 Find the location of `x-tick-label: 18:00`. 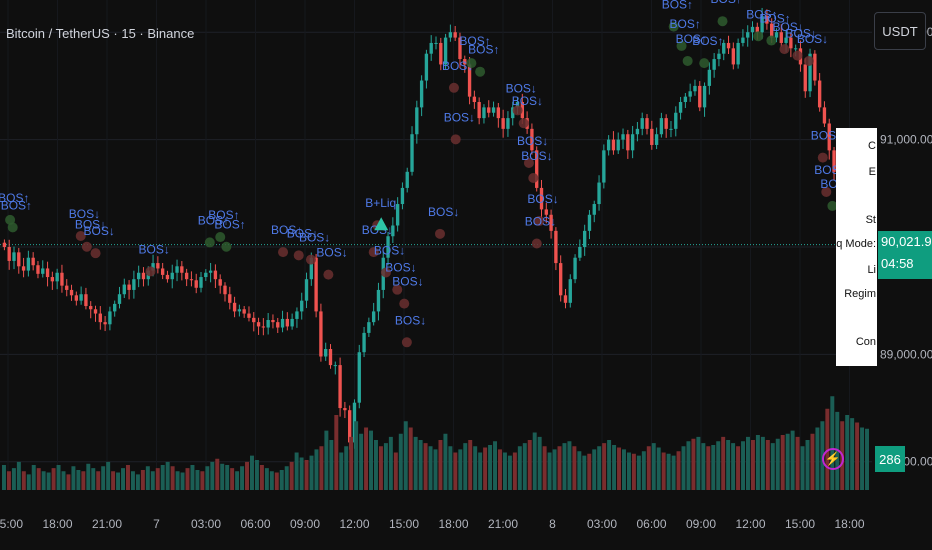

x-tick-label: 18:00 is located at coordinates (57, 524).